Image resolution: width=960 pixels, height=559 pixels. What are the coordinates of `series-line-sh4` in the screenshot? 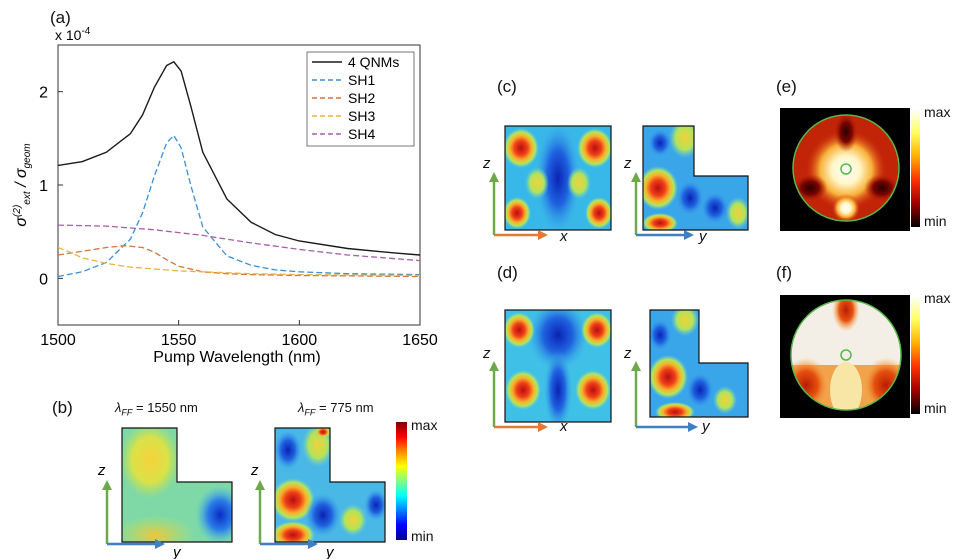 It's located at (239, 243).